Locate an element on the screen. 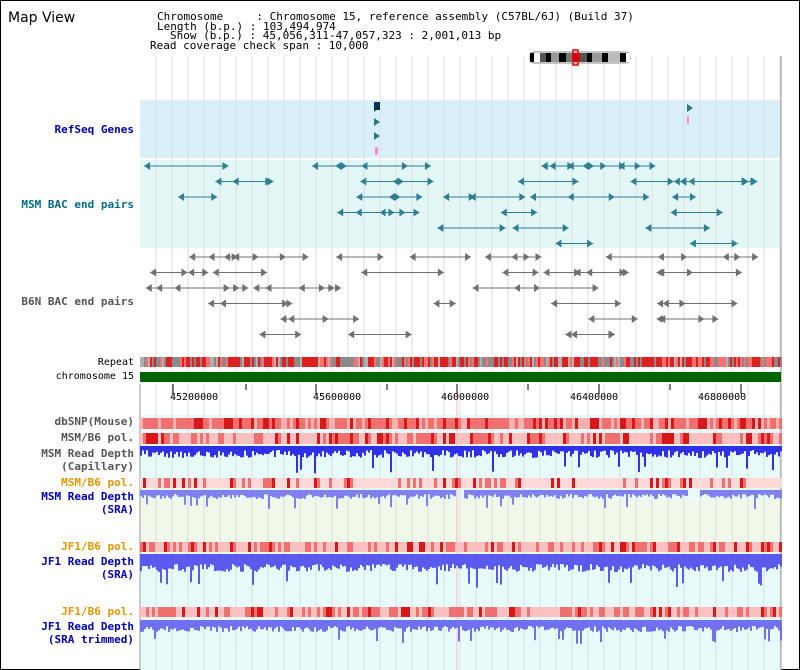 Image resolution: width=800 pixels, height=670 pixels. track-label-jf1-pol-trim: JF1/B6 pol. is located at coordinates (97, 611).